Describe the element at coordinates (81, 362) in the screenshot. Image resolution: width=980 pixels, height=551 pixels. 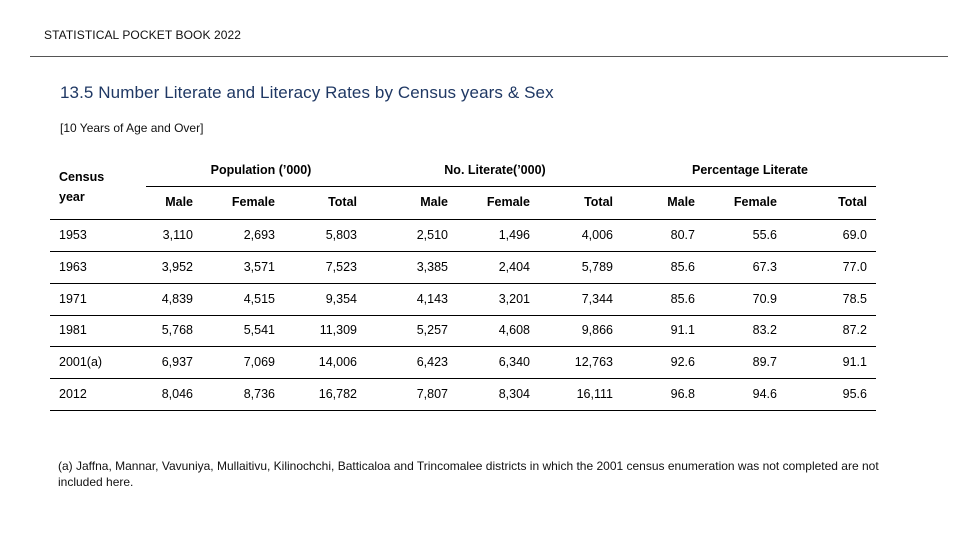
I see `row-census-year: 2001(a)` at that location.